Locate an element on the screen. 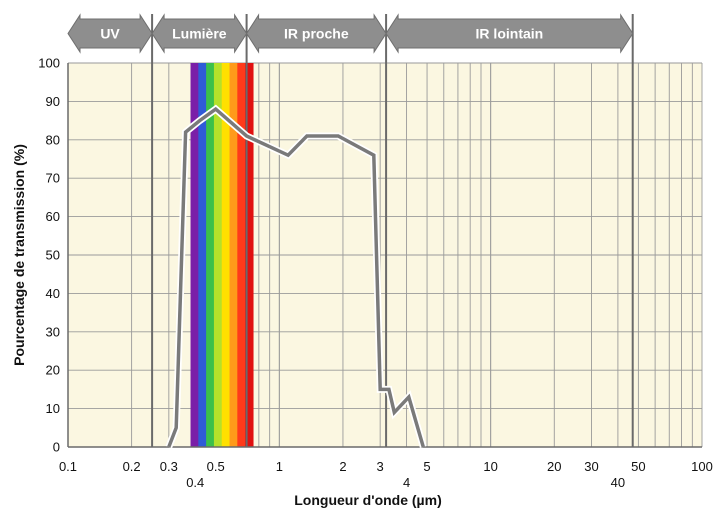 The width and height of the screenshot is (715, 521). y-tick-label: 0 is located at coordinates (56, 447).